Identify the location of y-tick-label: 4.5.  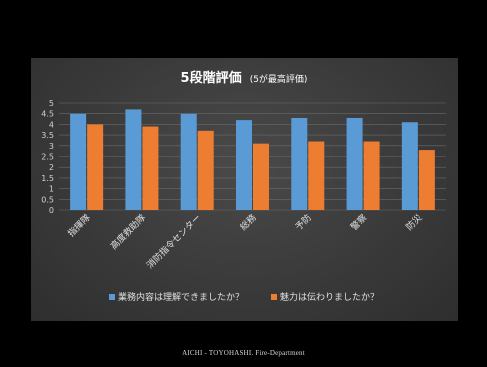
(47, 114).